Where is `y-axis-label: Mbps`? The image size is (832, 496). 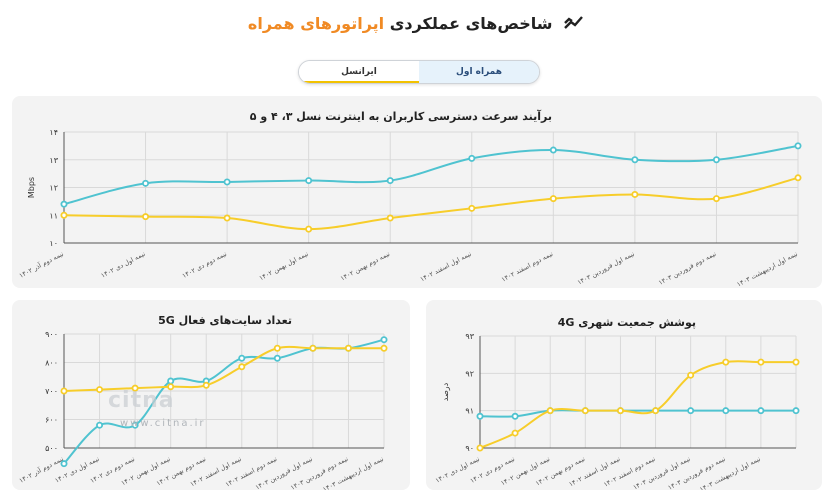
y-axis-label: Mbps is located at coordinates (31, 187).